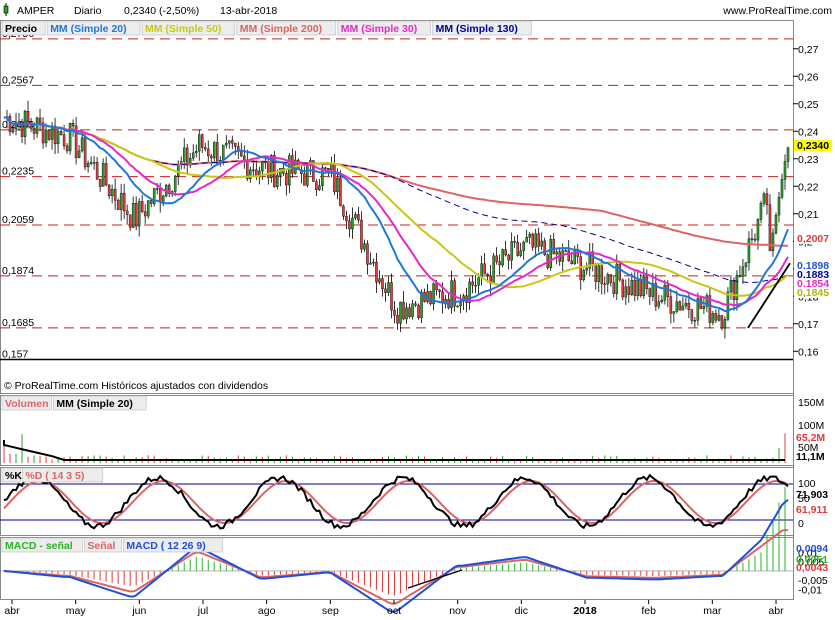 Image resolution: width=835 pixels, height=620 pixels. What do you see at coordinates (812, 560) in the screenshot?
I see `macd-tag: 0,0051` at bounding box center [812, 560].